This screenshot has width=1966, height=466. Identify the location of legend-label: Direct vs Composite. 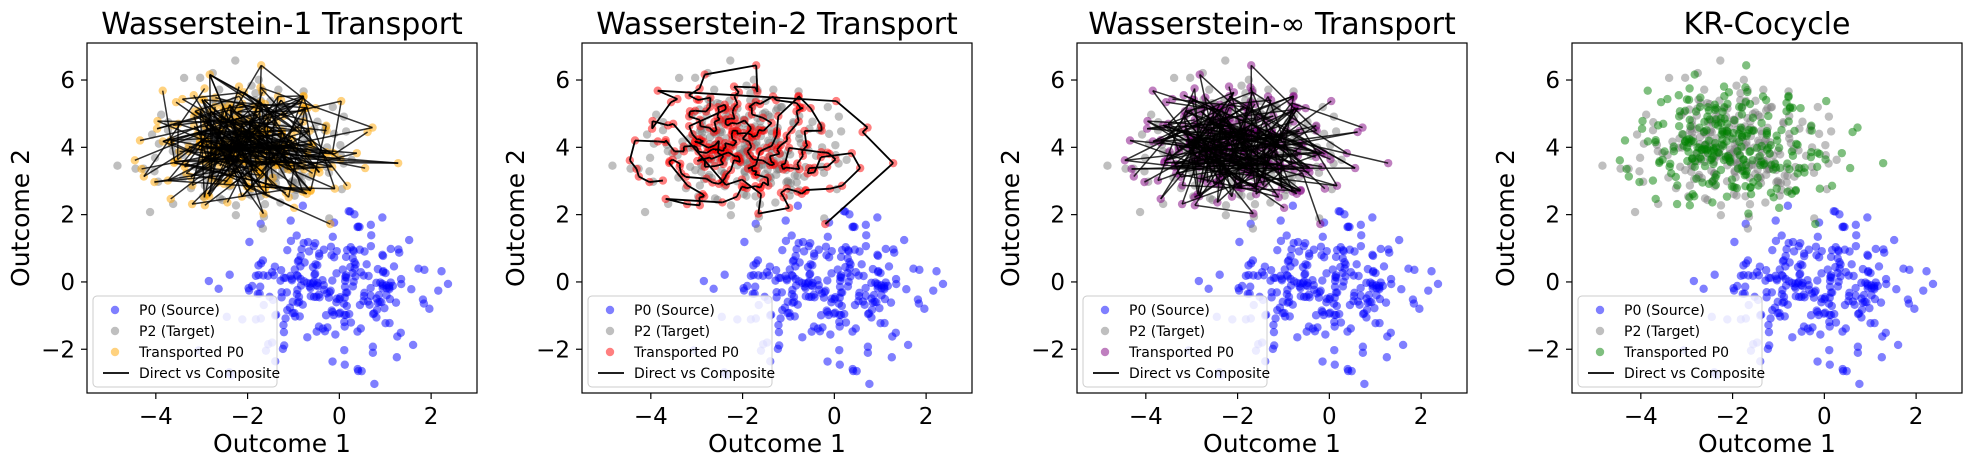
(1694, 374).